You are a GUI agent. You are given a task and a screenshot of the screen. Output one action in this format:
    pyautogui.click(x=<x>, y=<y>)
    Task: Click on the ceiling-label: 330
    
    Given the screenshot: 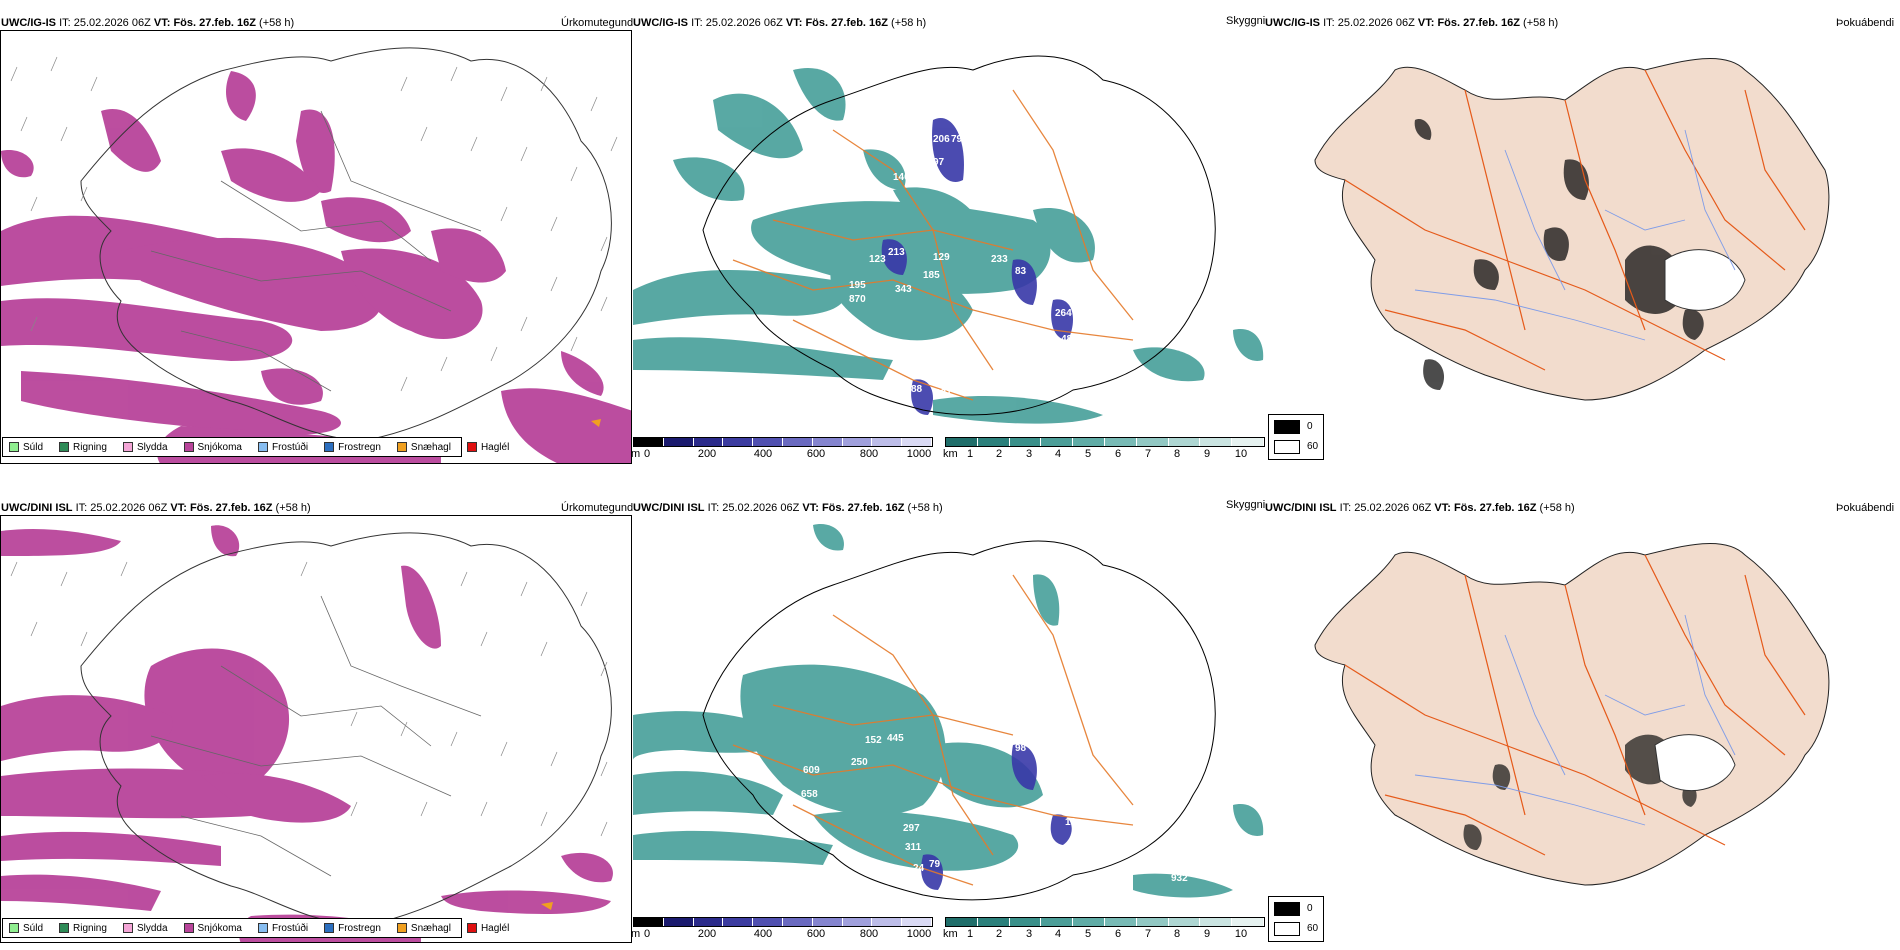 What is the action you would take?
    pyautogui.click(x=1019, y=313)
    